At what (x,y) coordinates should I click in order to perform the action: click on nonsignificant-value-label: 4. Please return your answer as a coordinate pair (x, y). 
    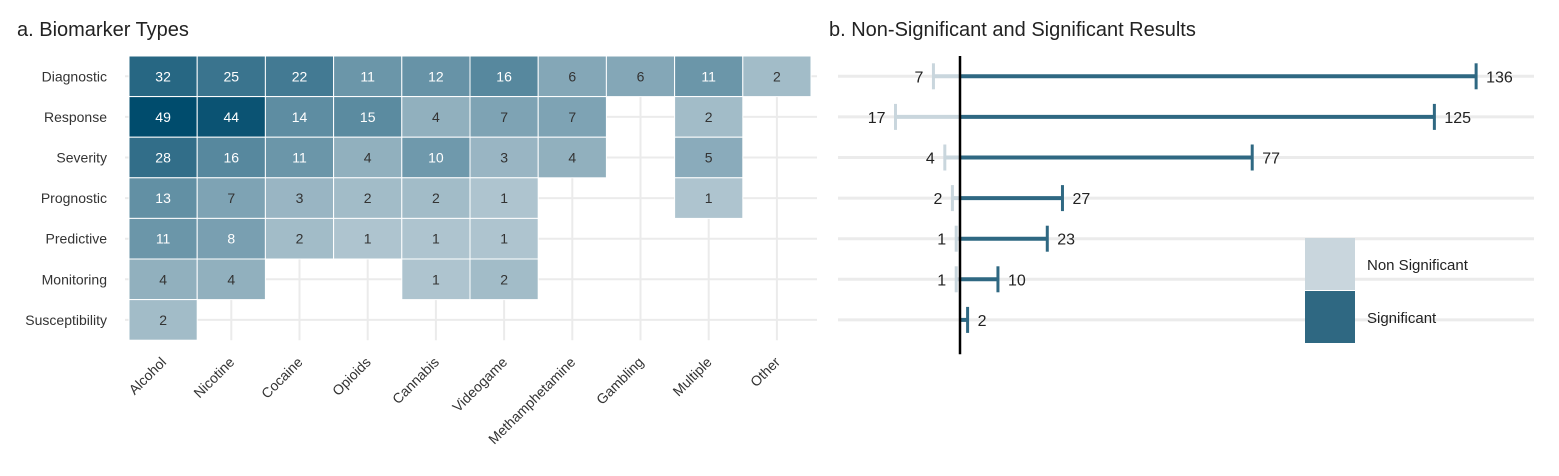
    Looking at the image, I should click on (930, 159).